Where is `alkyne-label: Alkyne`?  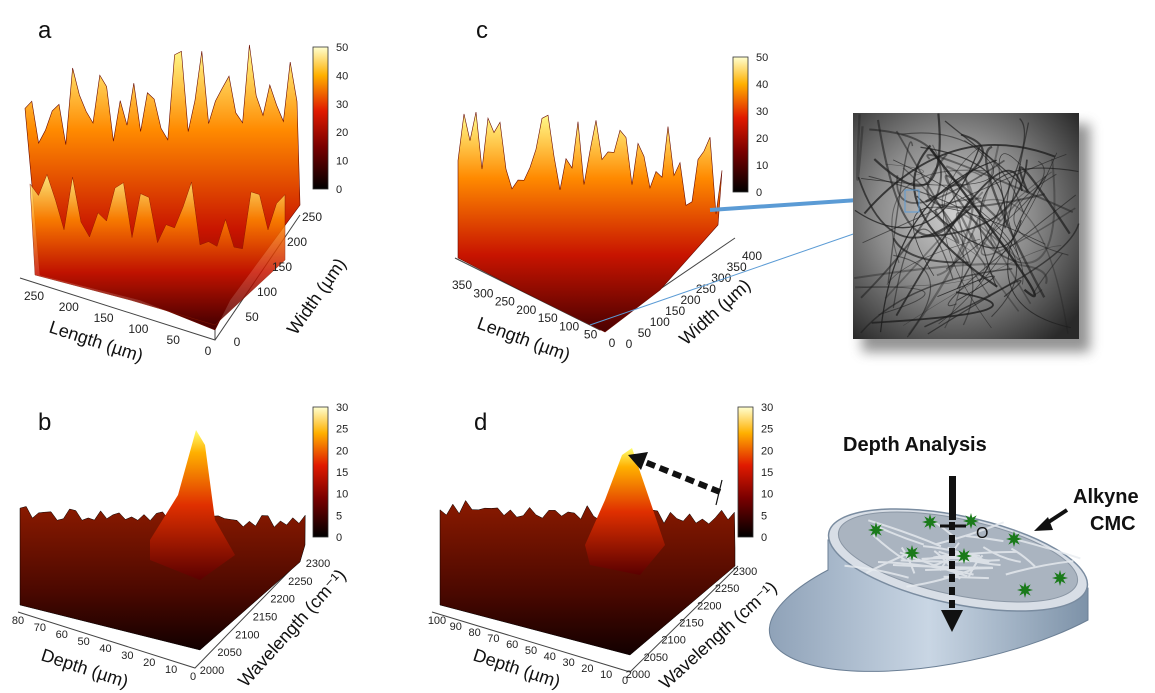 alkyne-label: Alkyne is located at coordinates (1106, 497).